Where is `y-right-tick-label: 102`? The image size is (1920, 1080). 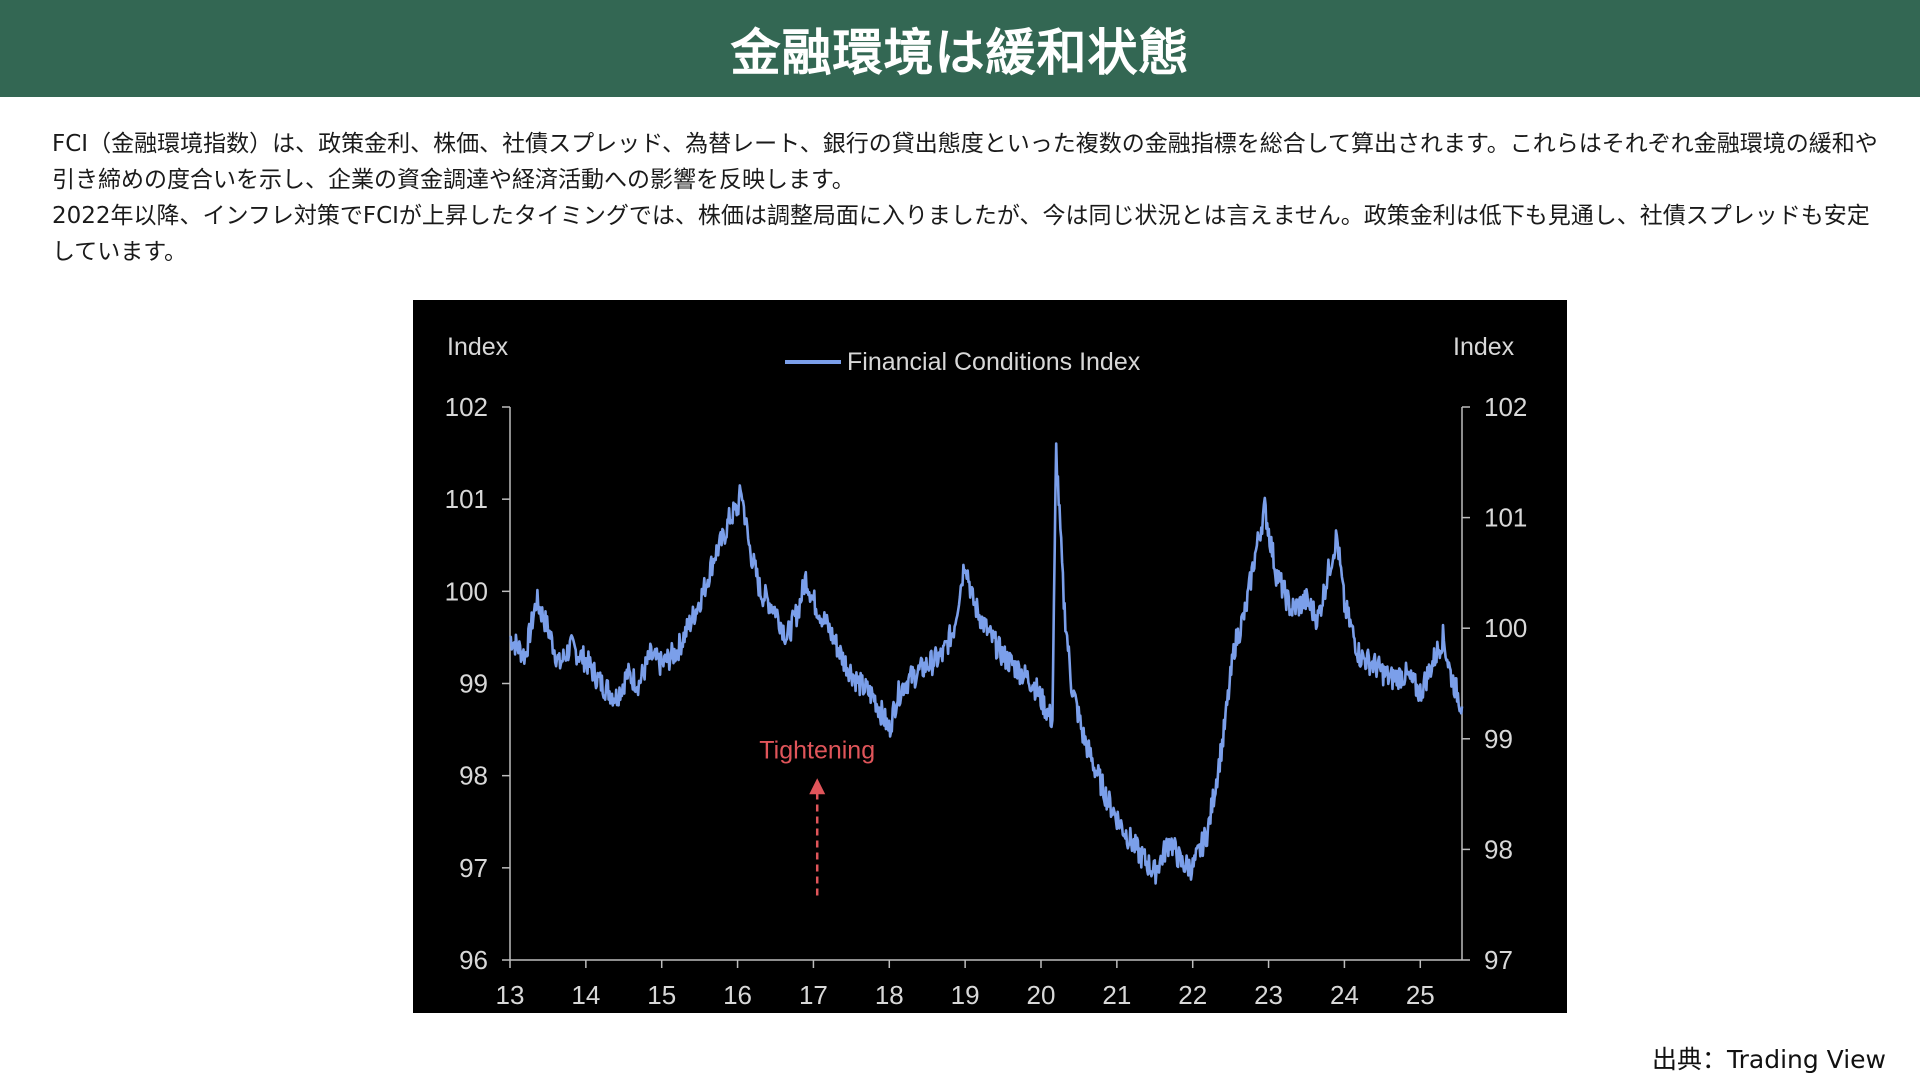 y-right-tick-label: 102 is located at coordinates (1505, 407).